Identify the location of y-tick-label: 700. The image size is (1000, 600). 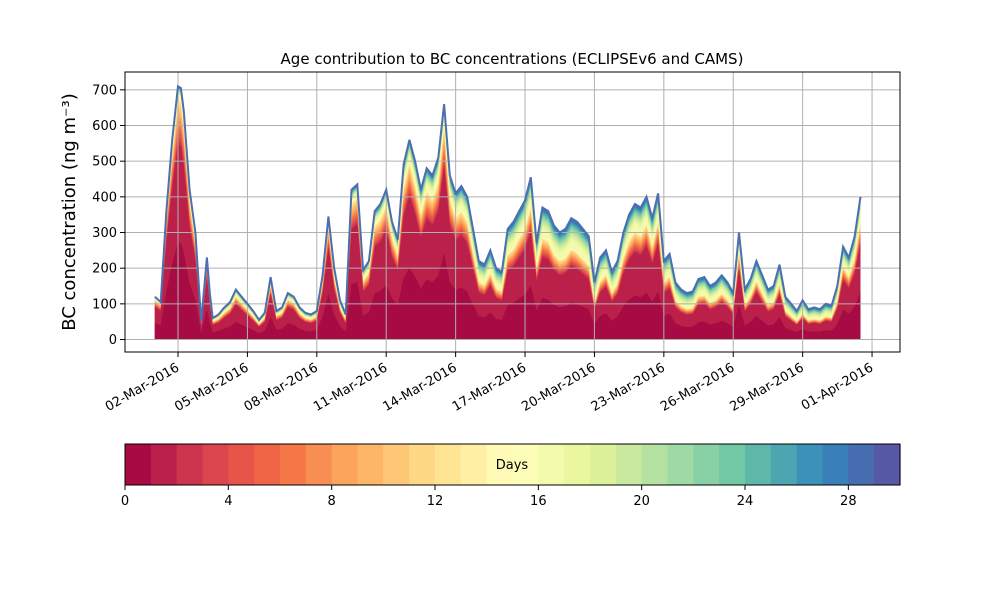
(104, 90).